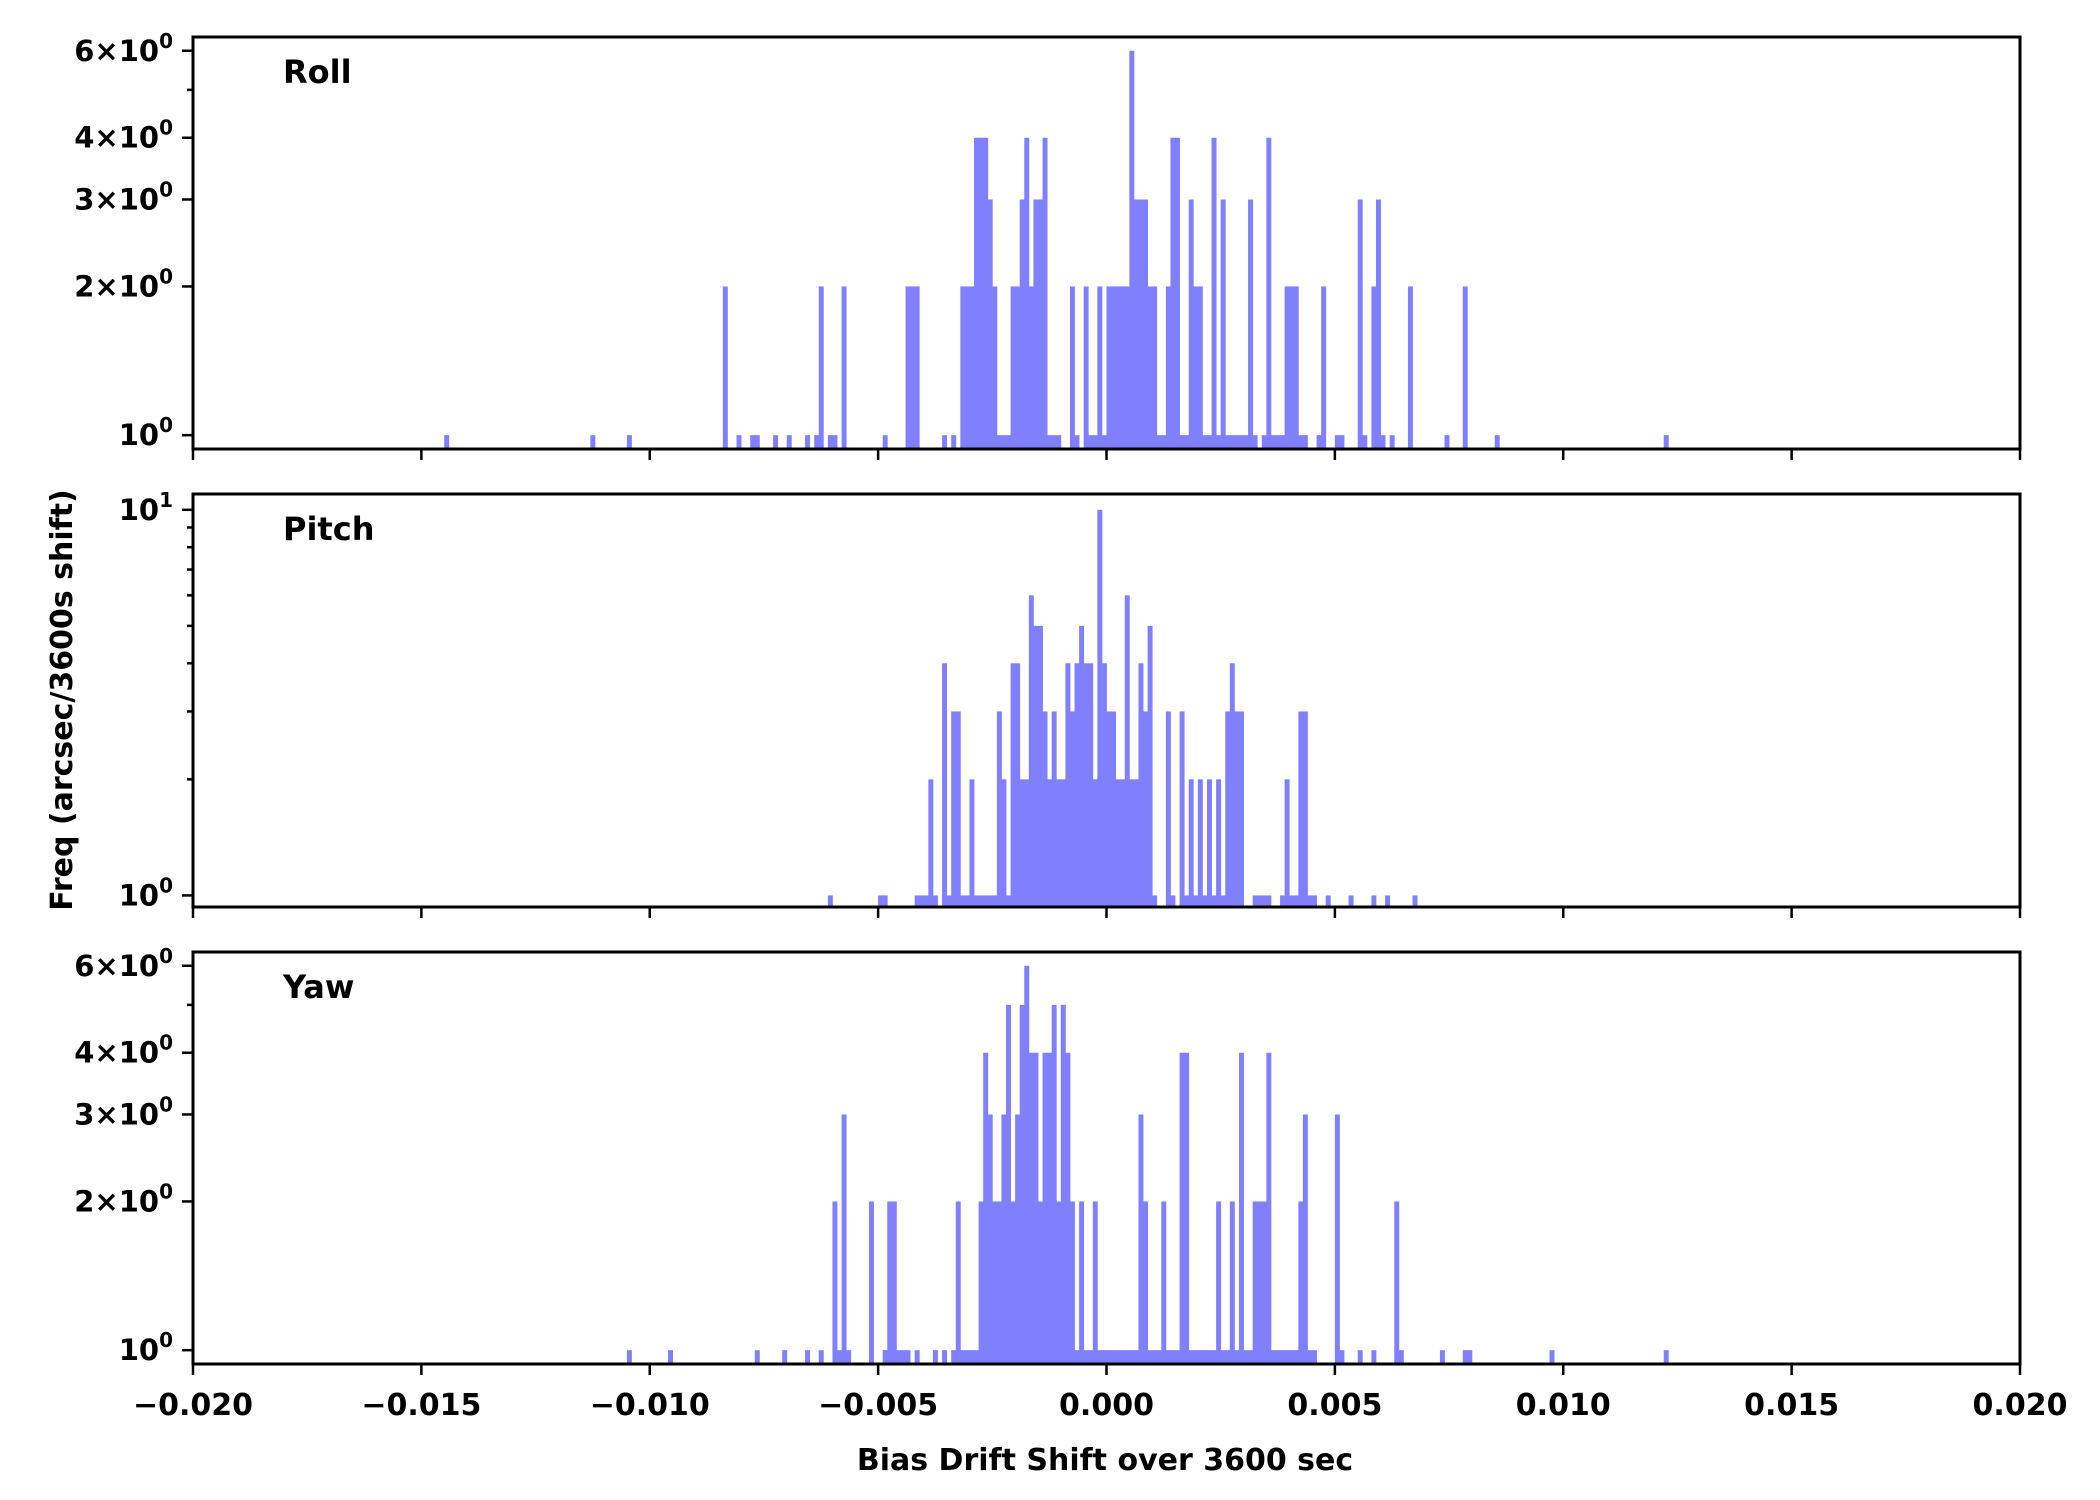  What do you see at coordinates (123, 1198) in the screenshot?
I see `y-tick-label: 2×100` at bounding box center [123, 1198].